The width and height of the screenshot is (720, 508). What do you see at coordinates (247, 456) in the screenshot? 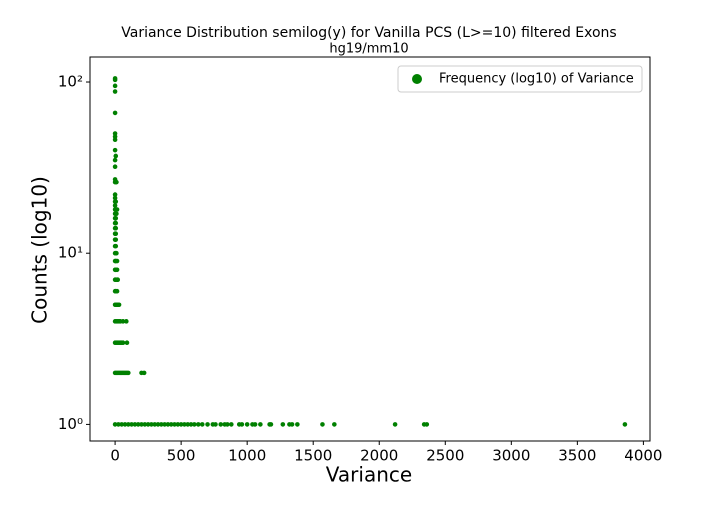
I see `x-tick-label: 1000` at bounding box center [247, 456].